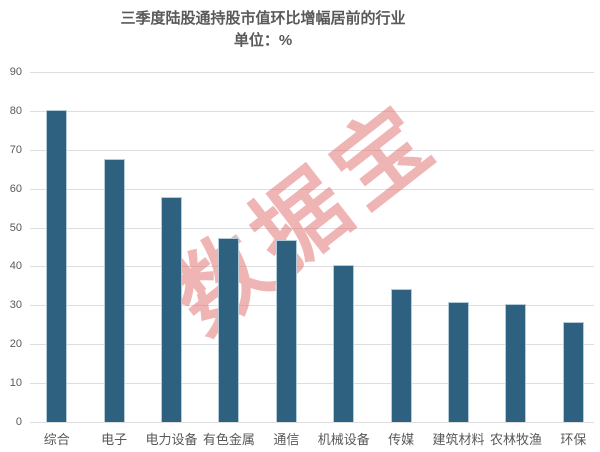  Describe the element at coordinates (15, 383) in the screenshot. I see `y-tick-label-10: 10` at that location.